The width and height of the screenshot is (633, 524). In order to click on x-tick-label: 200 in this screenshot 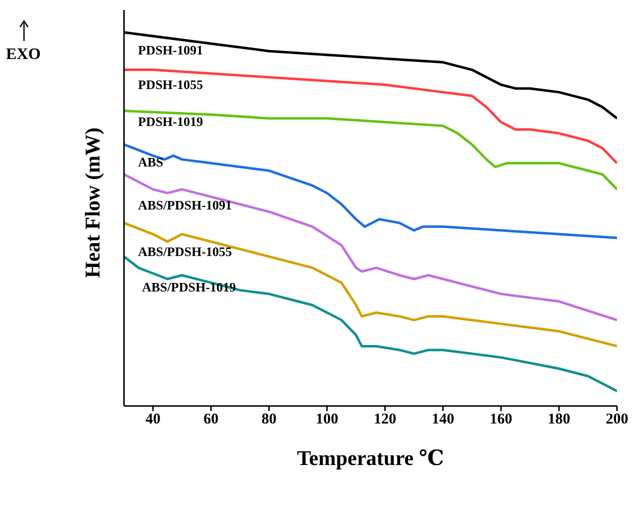, I will do `click(617, 420)`.